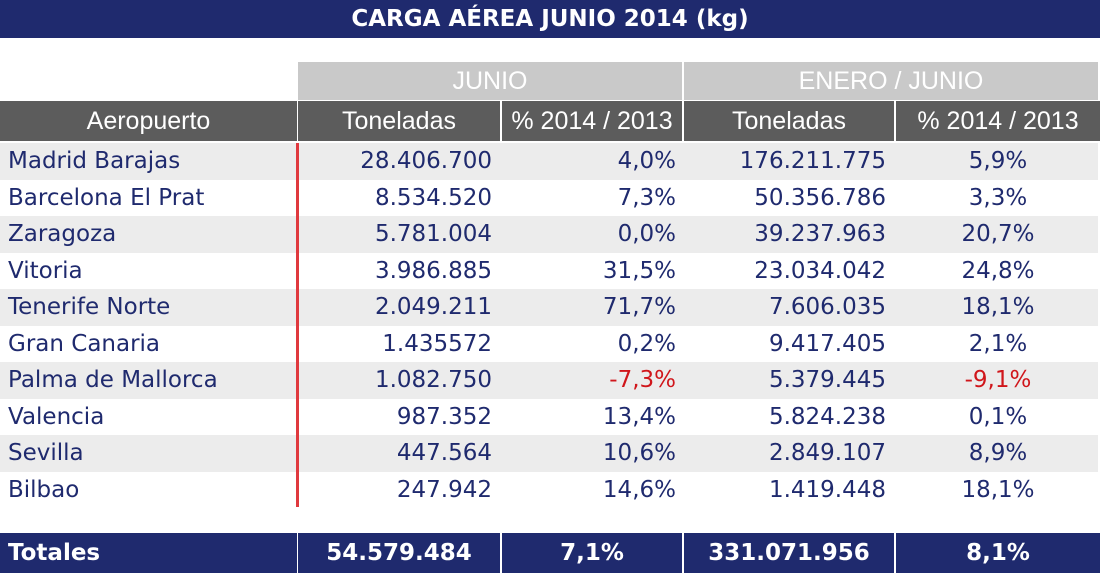 The height and width of the screenshot is (576, 1100). I want to click on cell-value: 4,0%, so click(646, 161).